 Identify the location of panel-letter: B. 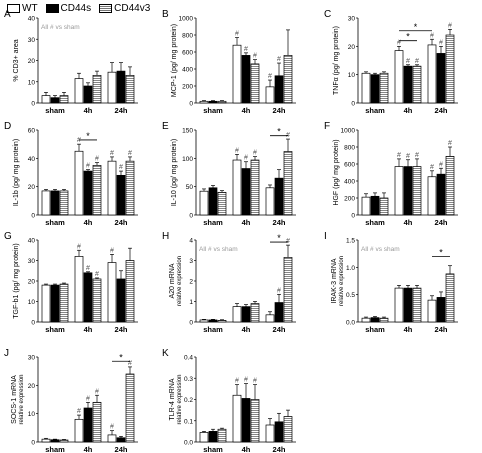
(165, 14).